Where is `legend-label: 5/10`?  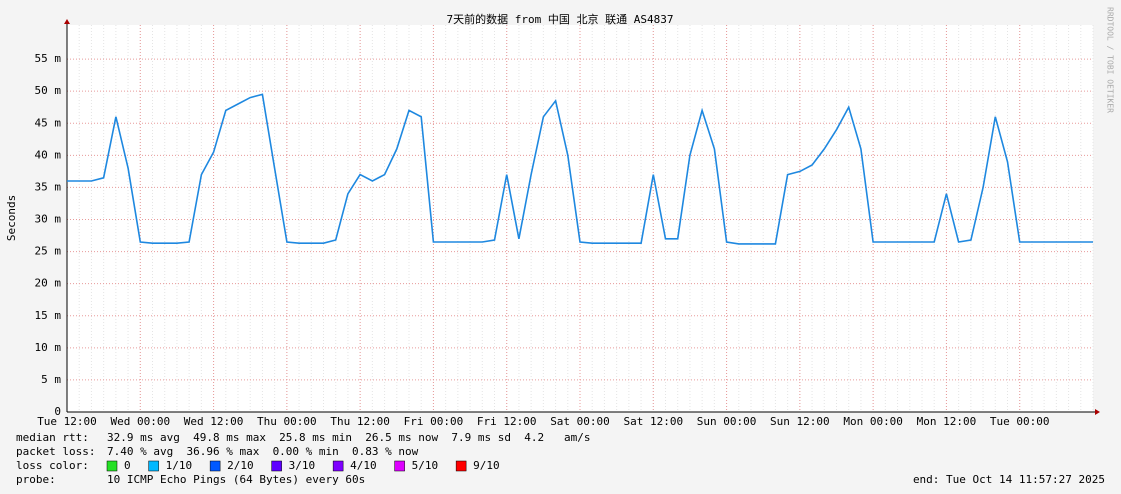
legend-label: 5/10 is located at coordinates (425, 465).